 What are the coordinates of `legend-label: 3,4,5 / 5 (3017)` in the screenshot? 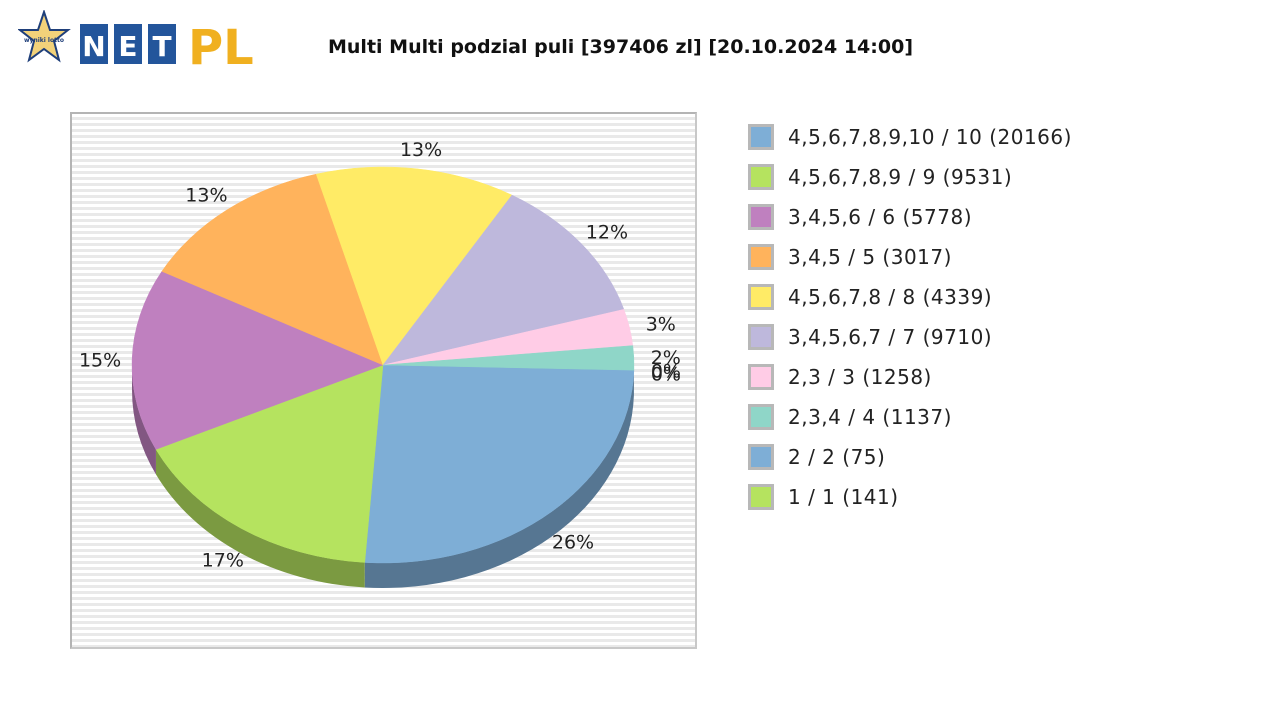 It's located at (870, 257).